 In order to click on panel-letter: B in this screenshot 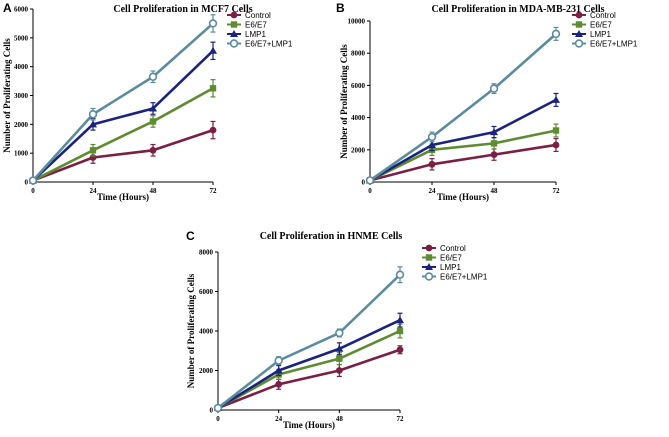, I will do `click(340, 8)`.